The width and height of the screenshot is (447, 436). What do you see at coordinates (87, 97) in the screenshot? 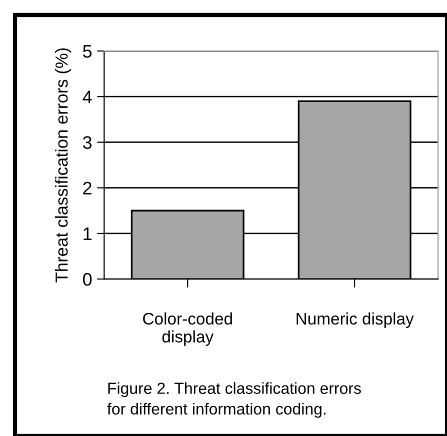
I see `y-tick-label: 4` at bounding box center [87, 97].